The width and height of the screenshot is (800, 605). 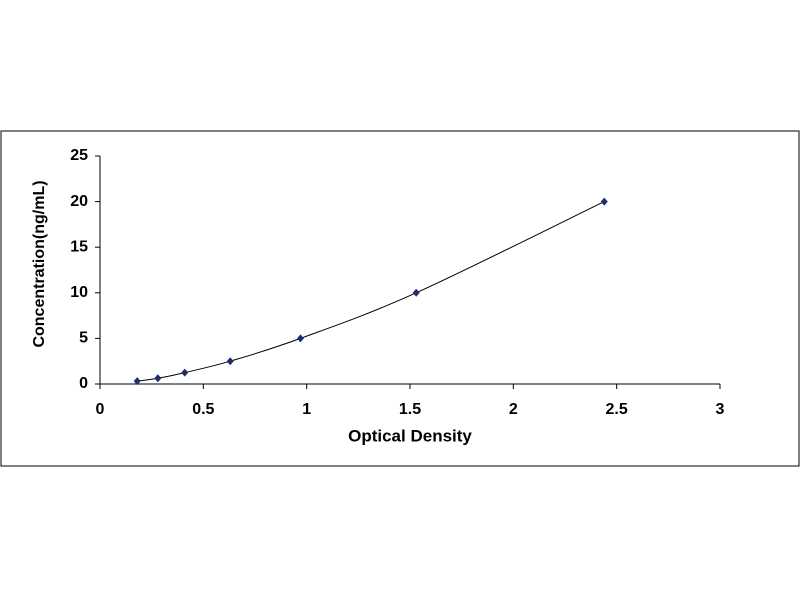 What do you see at coordinates (79, 246) in the screenshot?
I see `y-tick-label: 15` at bounding box center [79, 246].